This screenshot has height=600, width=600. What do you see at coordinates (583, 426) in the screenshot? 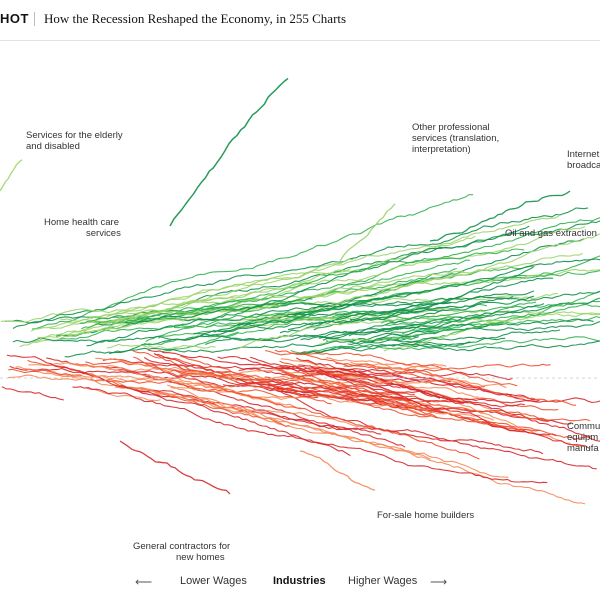
I see `label-communications: Commu` at bounding box center [583, 426].